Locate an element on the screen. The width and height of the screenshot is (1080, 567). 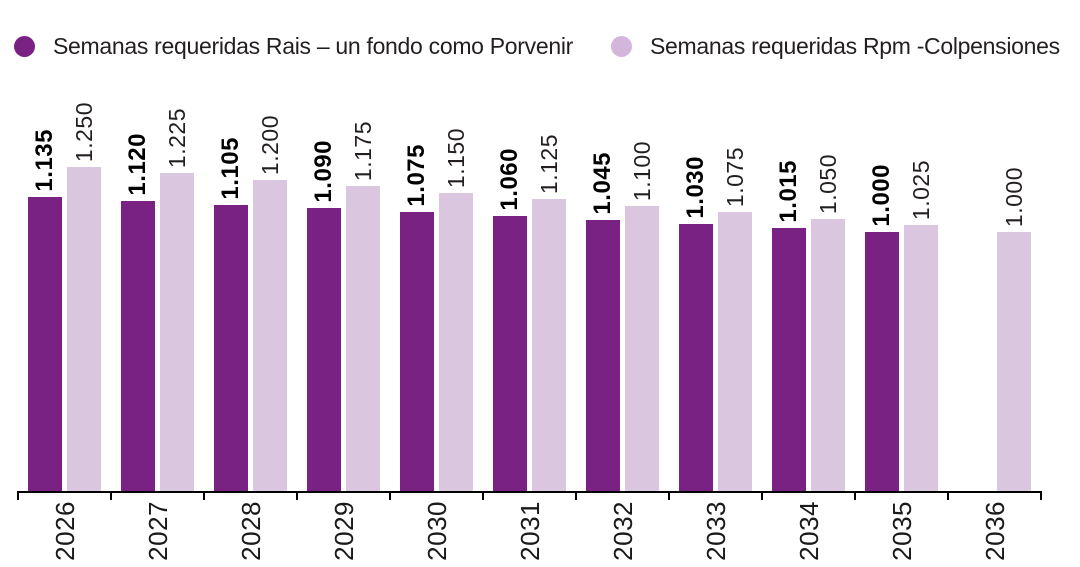
bar-column-rpm: 1.000 is located at coordinates (1014, 329).